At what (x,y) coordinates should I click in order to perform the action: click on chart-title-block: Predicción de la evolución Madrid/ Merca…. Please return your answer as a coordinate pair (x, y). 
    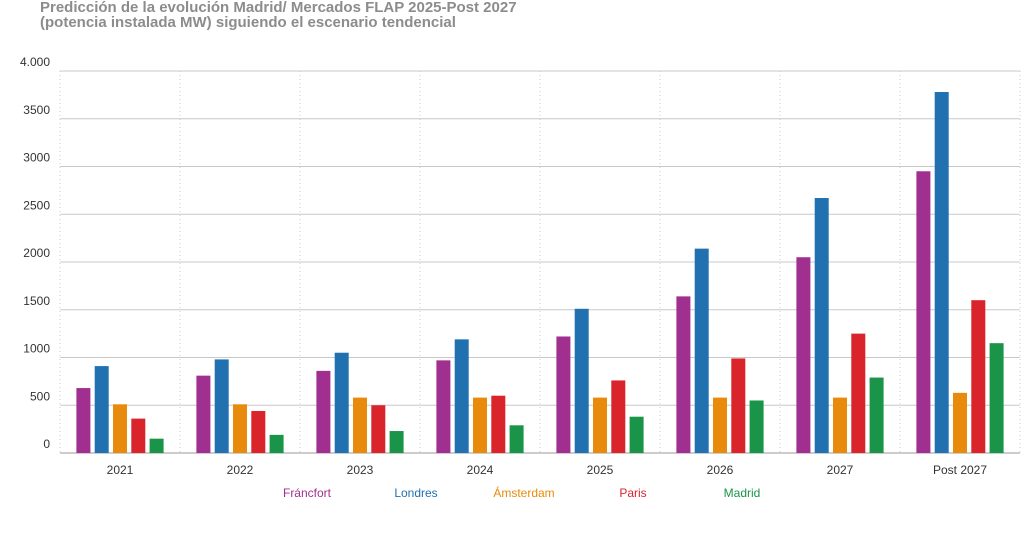
    Looking at the image, I should click on (278, 15).